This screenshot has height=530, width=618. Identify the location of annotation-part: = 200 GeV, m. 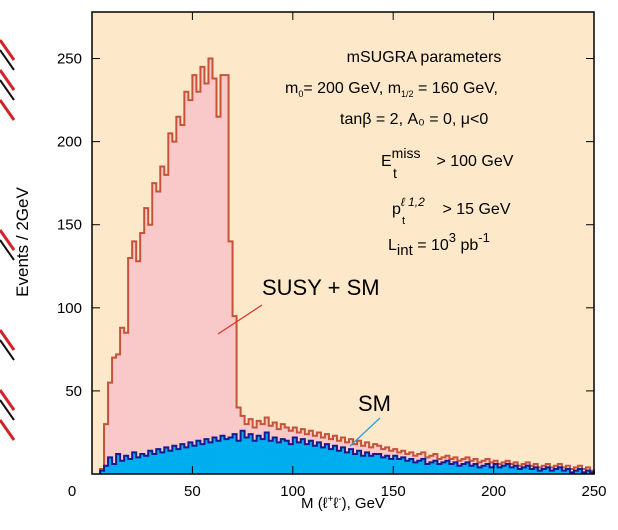
(352, 88).